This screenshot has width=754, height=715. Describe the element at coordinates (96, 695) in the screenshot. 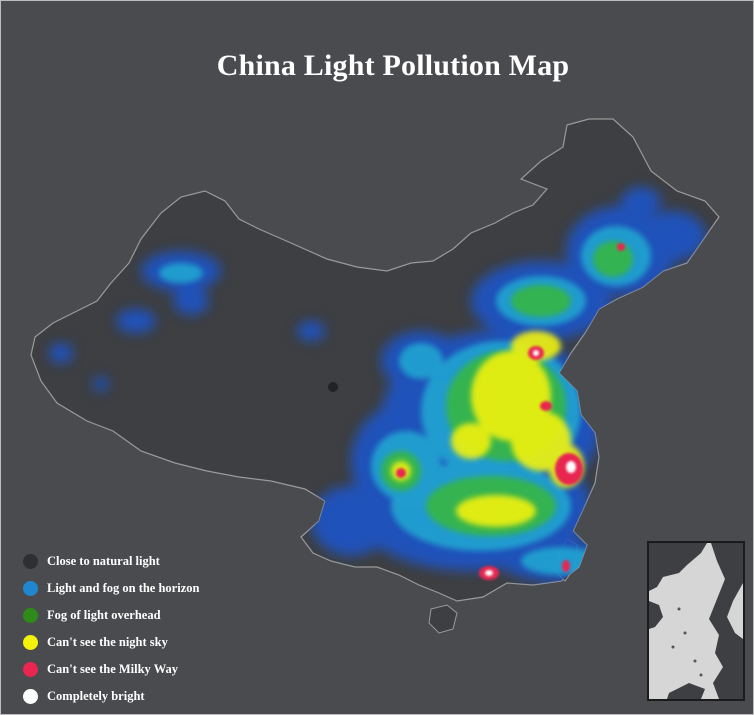

I see `legend-label: Completely bright` at that location.